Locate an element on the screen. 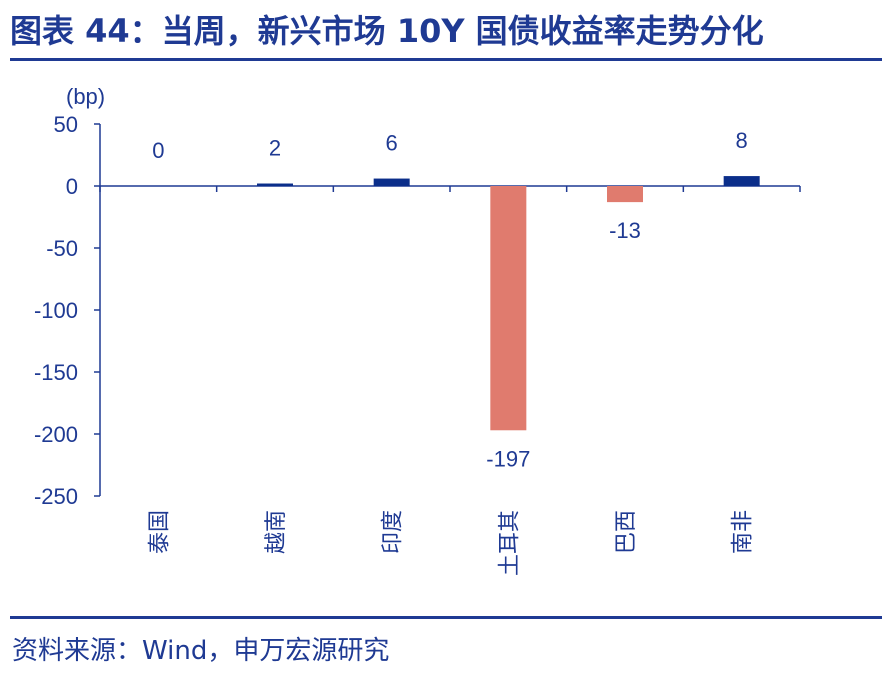  y-tick-label: -100 is located at coordinates (56, 310).